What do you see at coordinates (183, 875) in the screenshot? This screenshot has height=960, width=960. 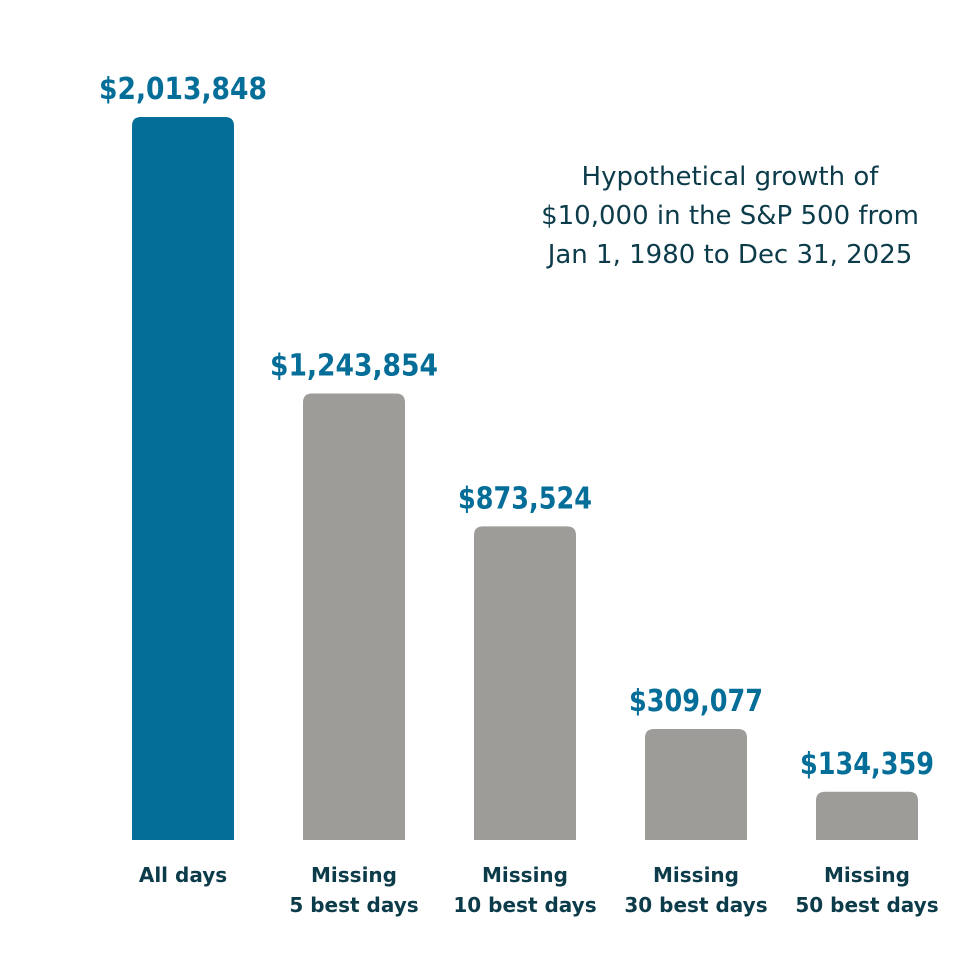 I see `category-label-0-line-0: All days` at bounding box center [183, 875].